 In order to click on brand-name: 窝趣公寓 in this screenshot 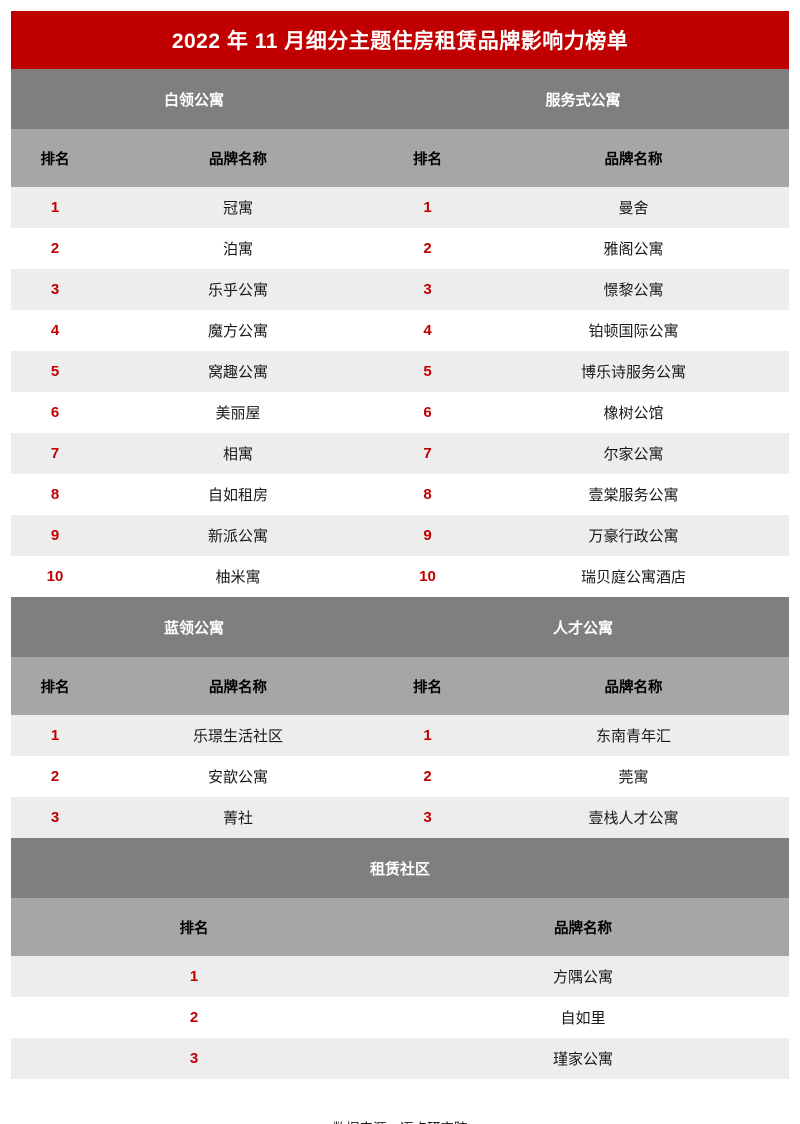, I will do `click(238, 371)`.